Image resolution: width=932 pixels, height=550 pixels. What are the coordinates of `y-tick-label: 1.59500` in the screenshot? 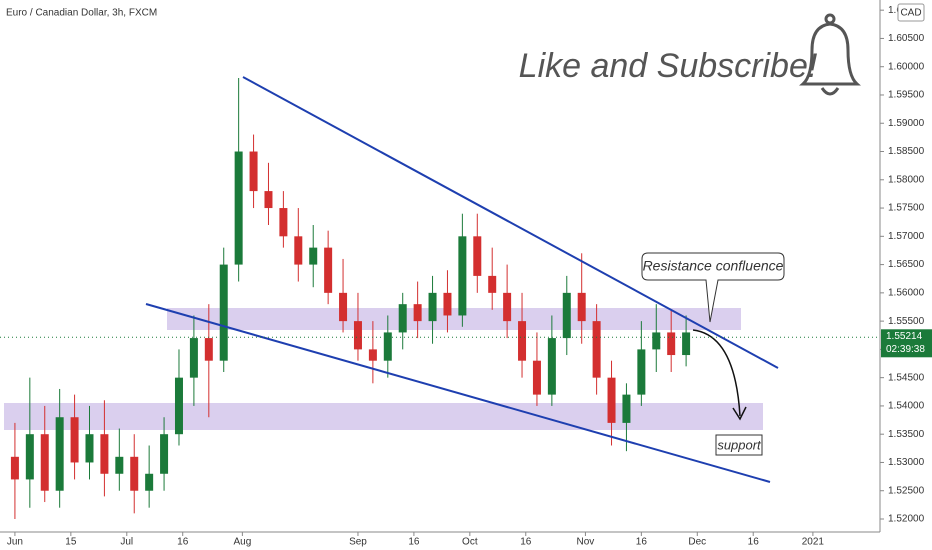 It's located at (906, 95).